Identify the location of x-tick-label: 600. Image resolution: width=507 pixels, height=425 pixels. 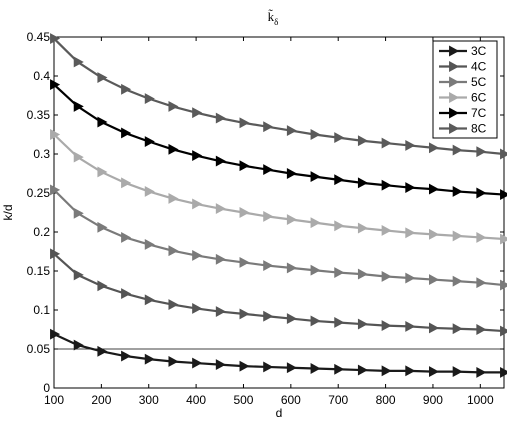
(291, 400).